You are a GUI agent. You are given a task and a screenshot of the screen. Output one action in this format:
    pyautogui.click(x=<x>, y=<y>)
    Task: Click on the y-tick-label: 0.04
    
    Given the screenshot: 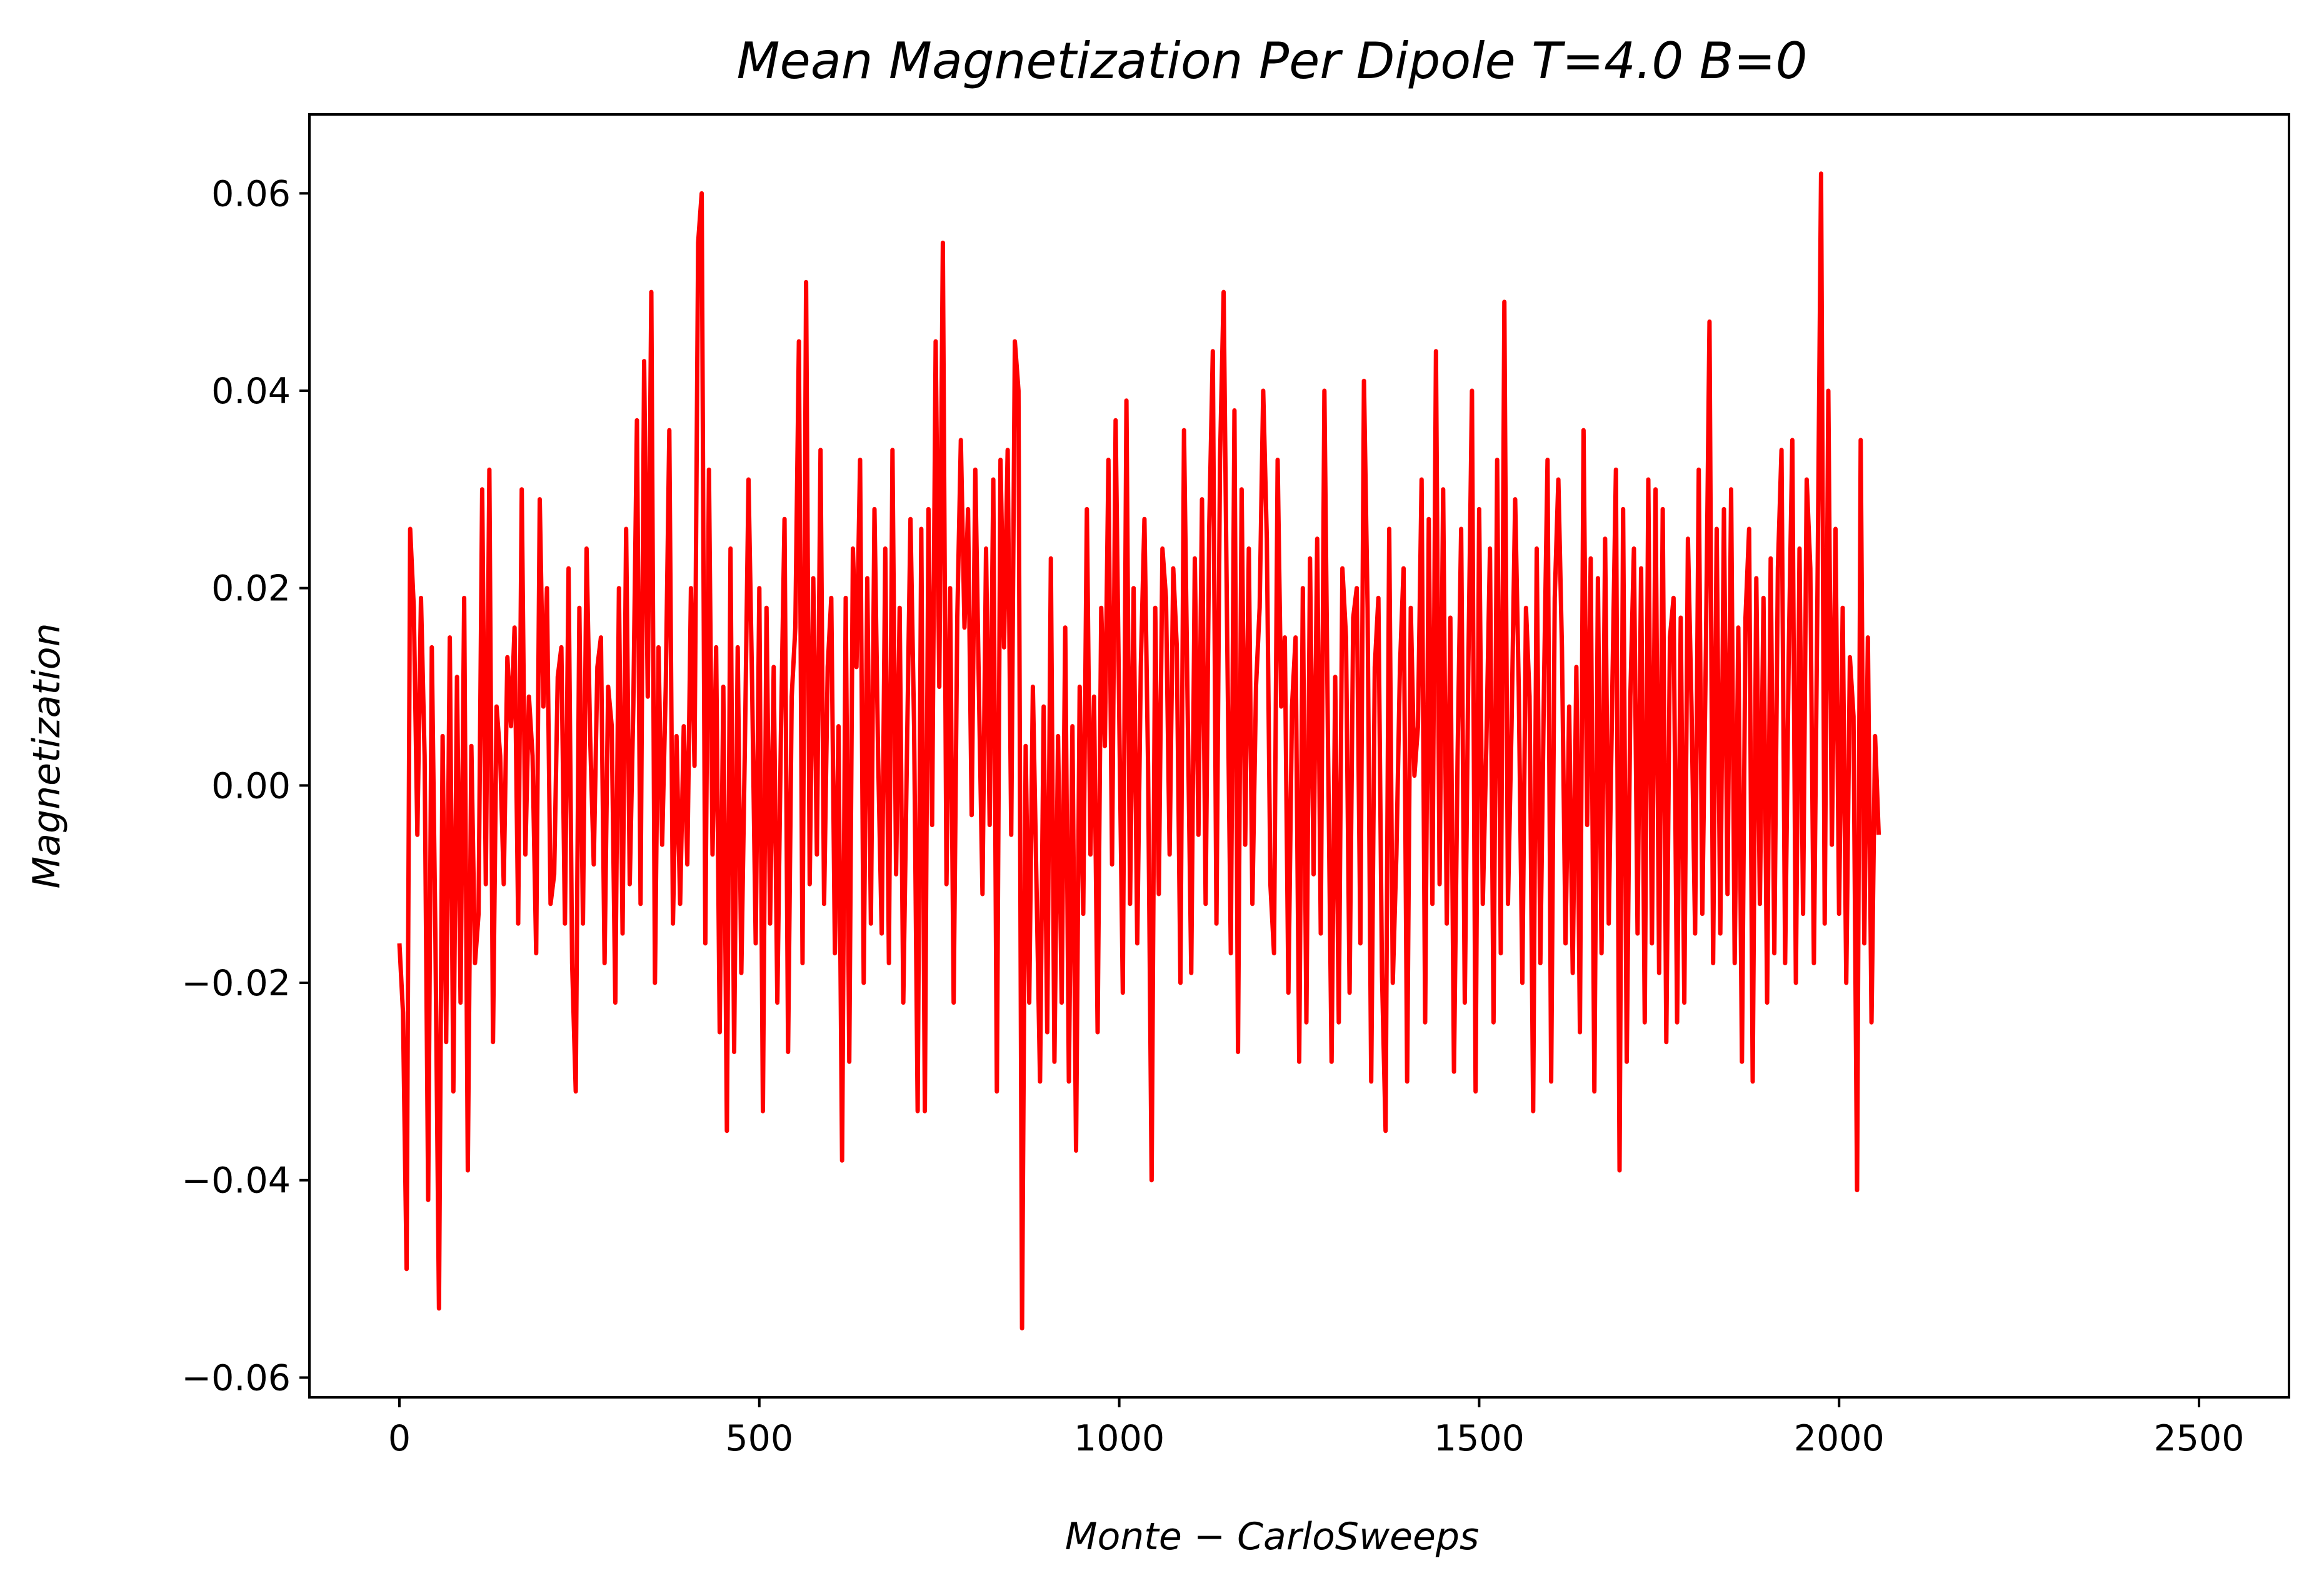 What is the action you would take?
    pyautogui.click(x=251, y=392)
    